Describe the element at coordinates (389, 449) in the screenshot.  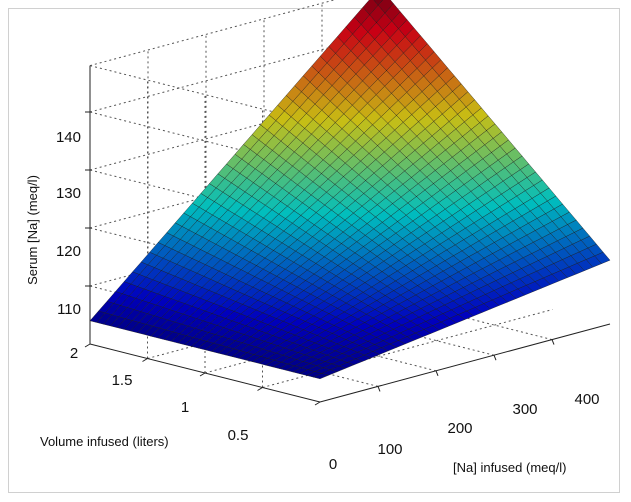
I see `x-tick-label: 100` at that location.